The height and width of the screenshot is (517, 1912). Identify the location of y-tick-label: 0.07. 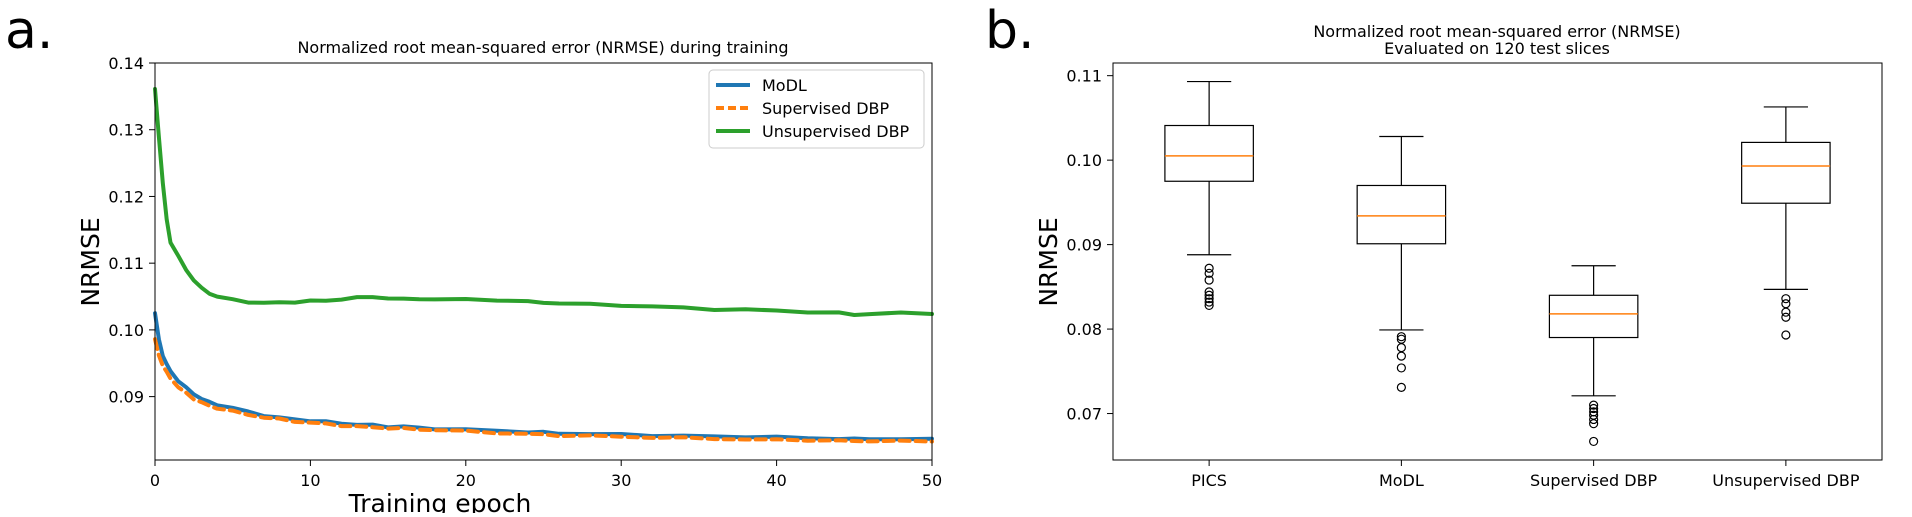
(1084, 414).